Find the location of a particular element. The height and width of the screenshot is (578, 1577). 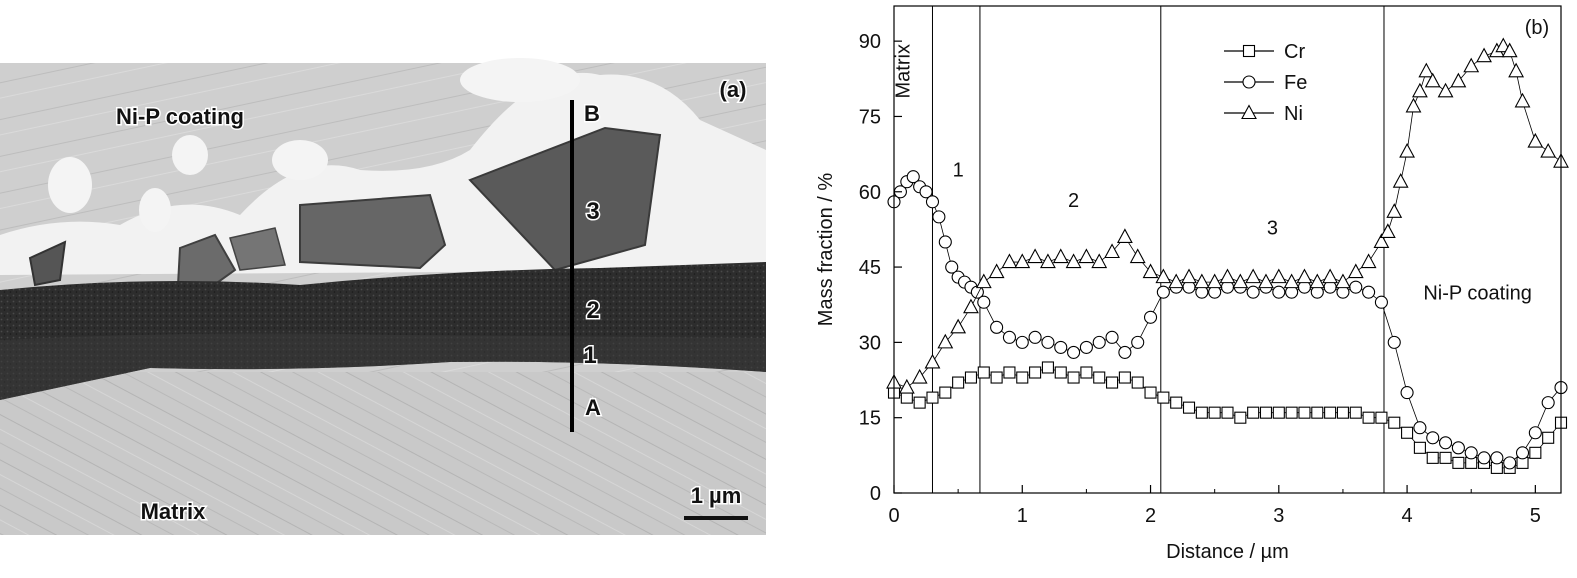

point-b-label: B is located at coordinates (592, 113).